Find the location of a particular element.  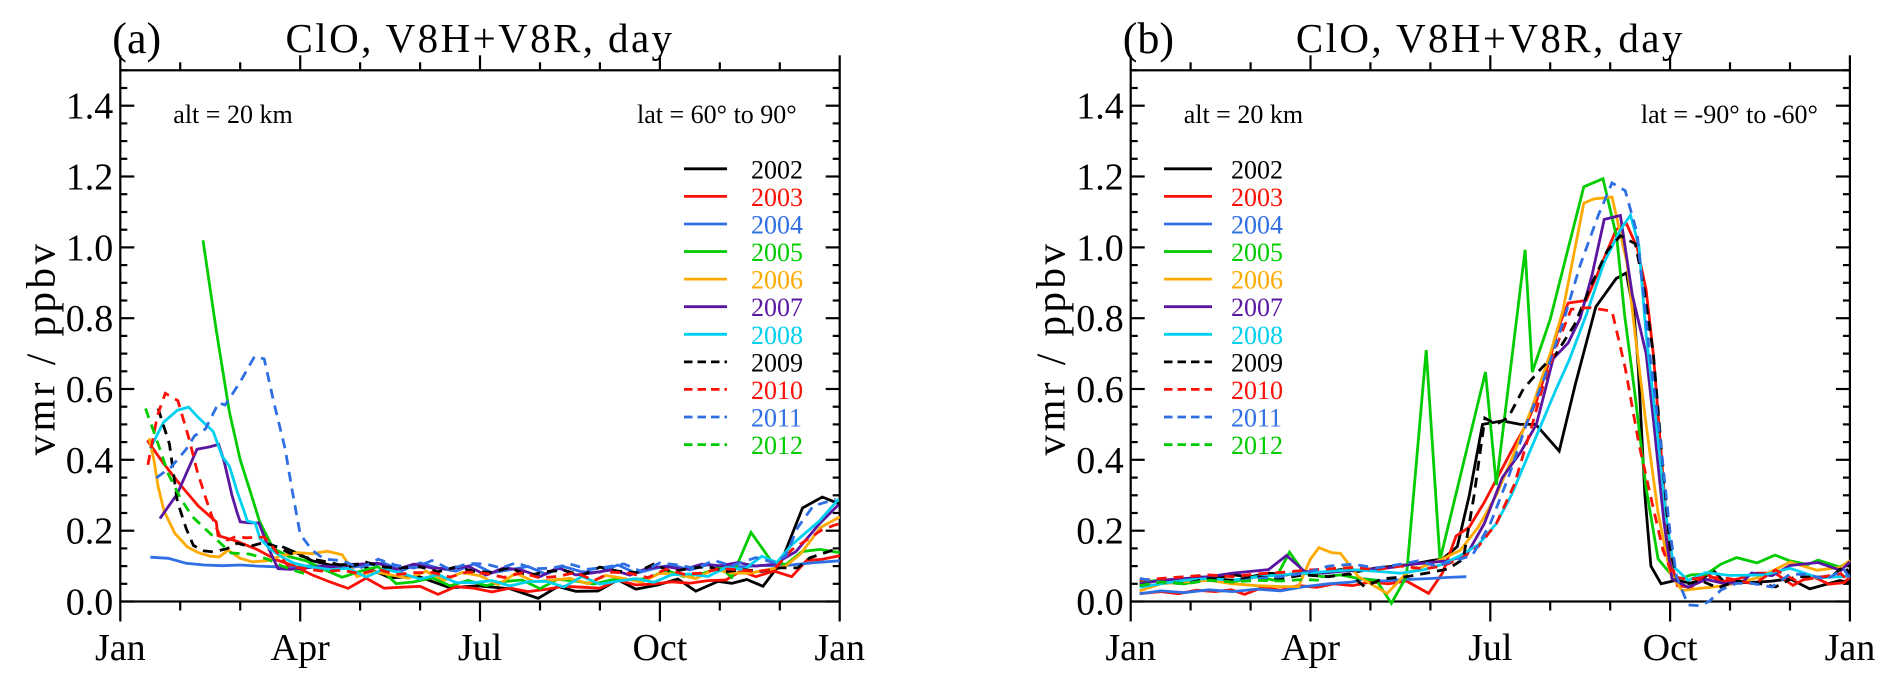

svg-text: lat = -90° to -60° is located at coordinates (1729, 114).